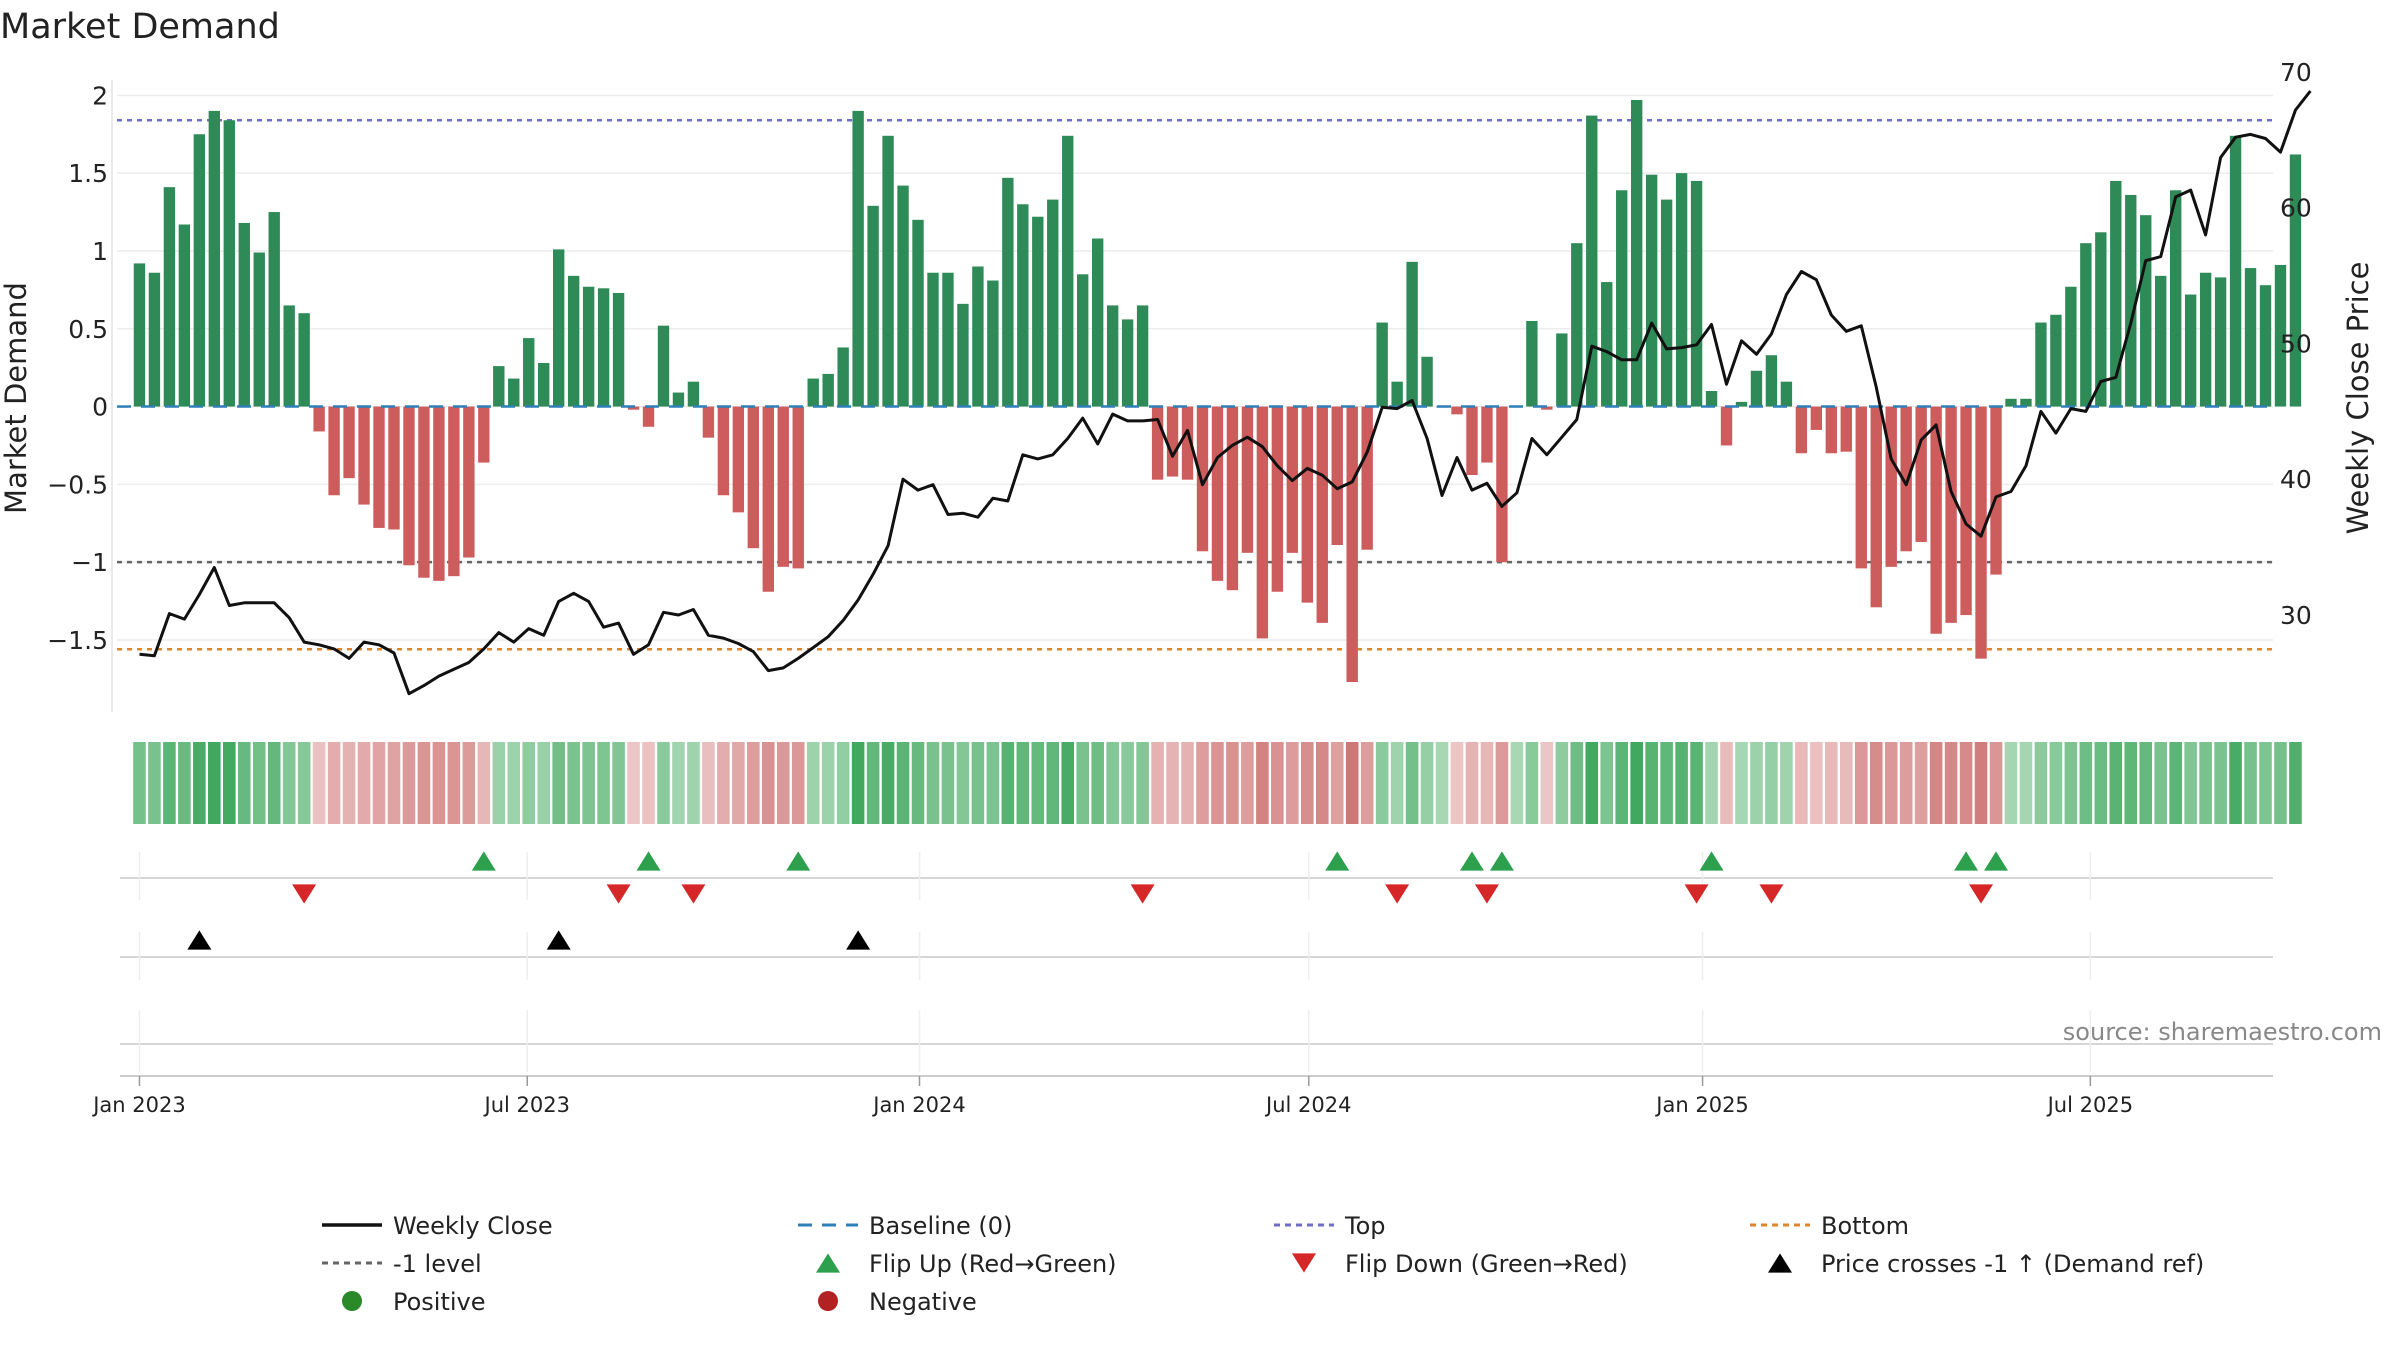  What do you see at coordinates (199, 940) in the screenshot?
I see `price-cross-marker` at bounding box center [199, 940].